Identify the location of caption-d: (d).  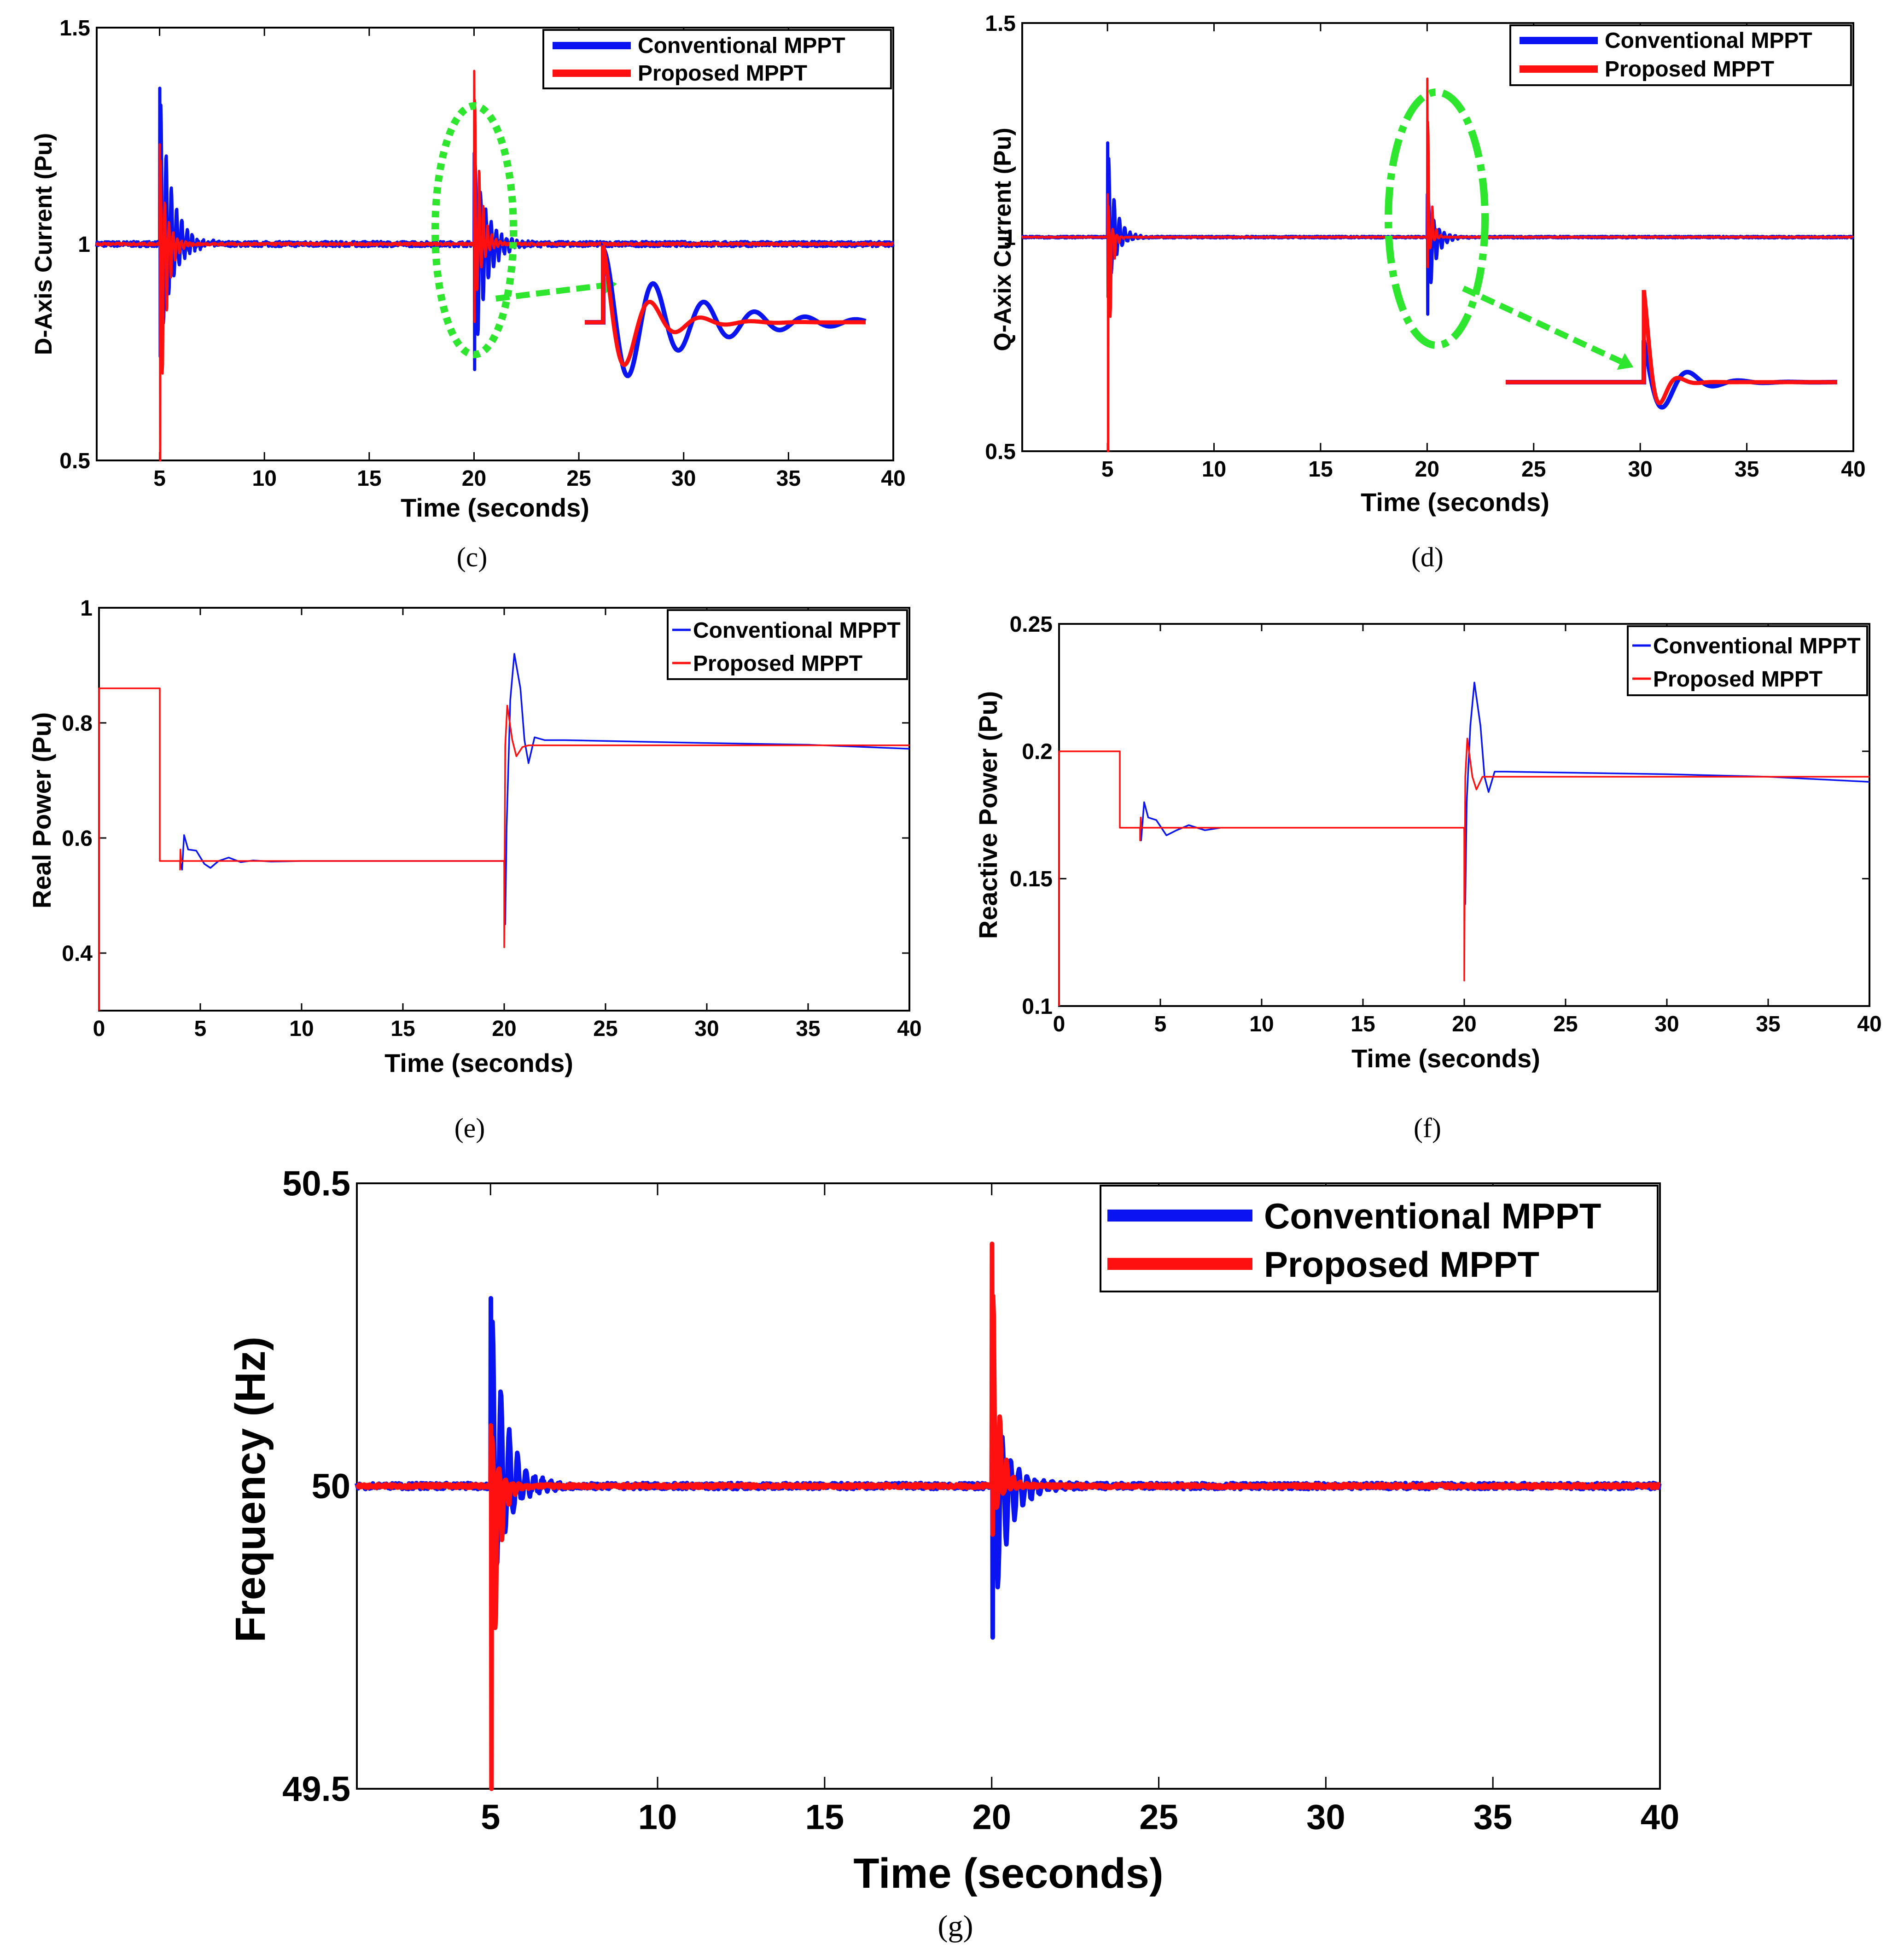
(1428, 557).